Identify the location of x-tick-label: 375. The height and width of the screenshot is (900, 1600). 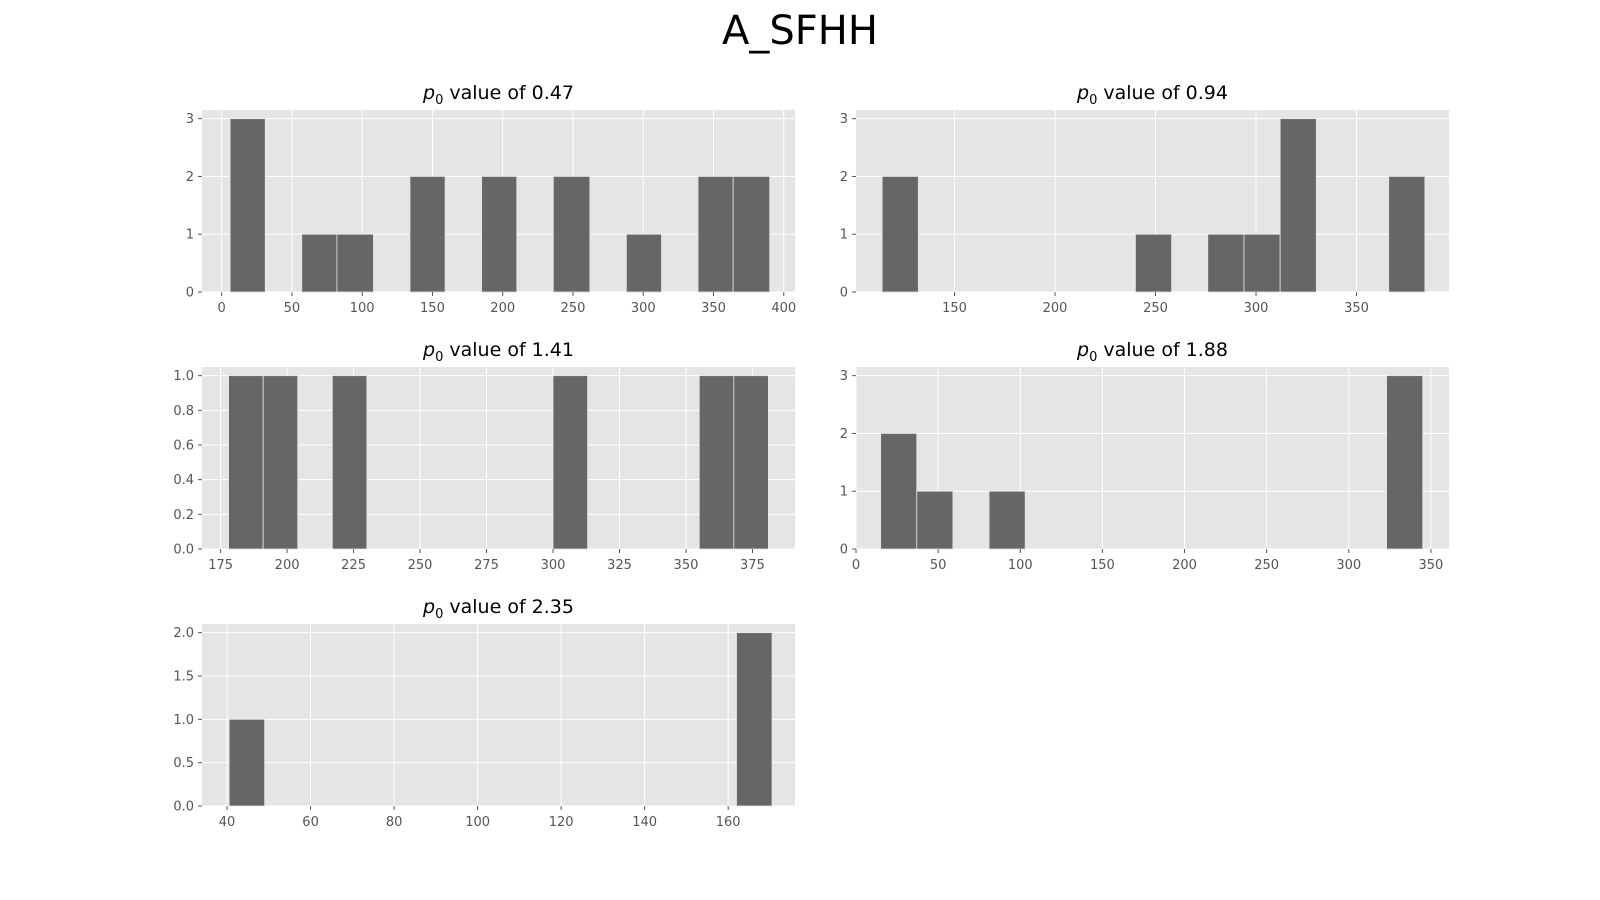
(752, 565).